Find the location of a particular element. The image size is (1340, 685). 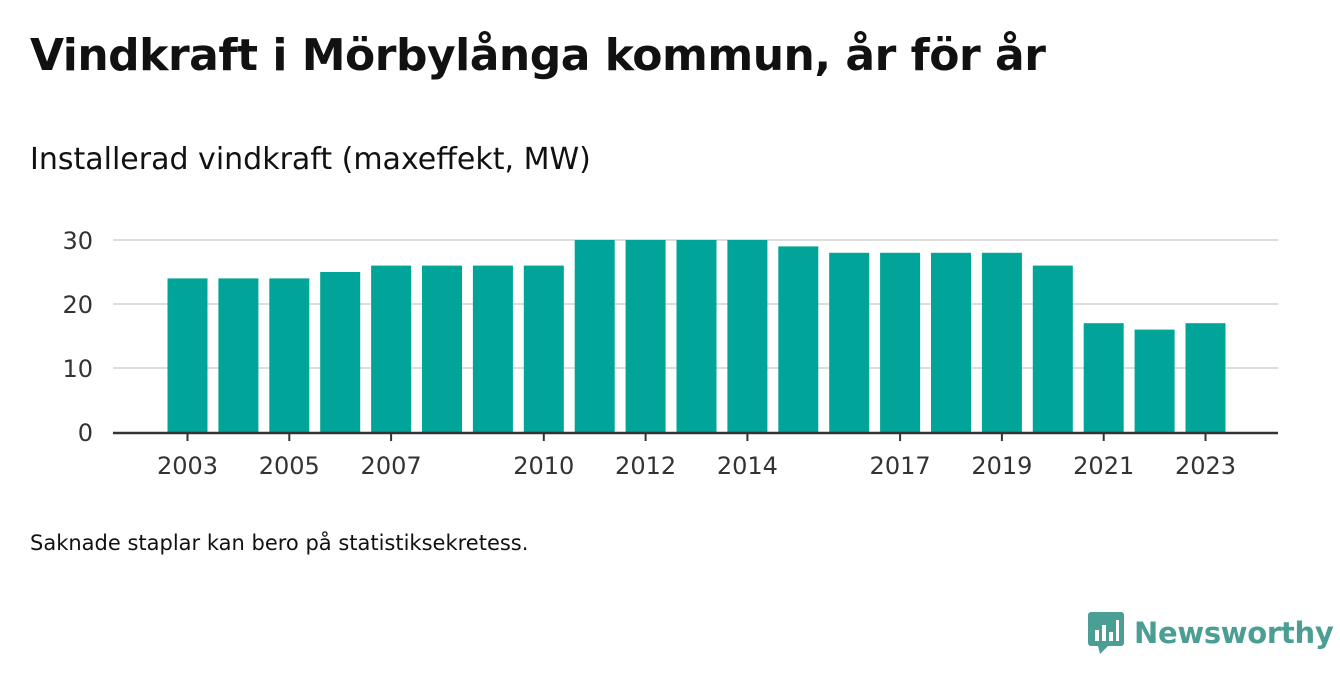

x-tick-label: 2003 is located at coordinates (187, 466).